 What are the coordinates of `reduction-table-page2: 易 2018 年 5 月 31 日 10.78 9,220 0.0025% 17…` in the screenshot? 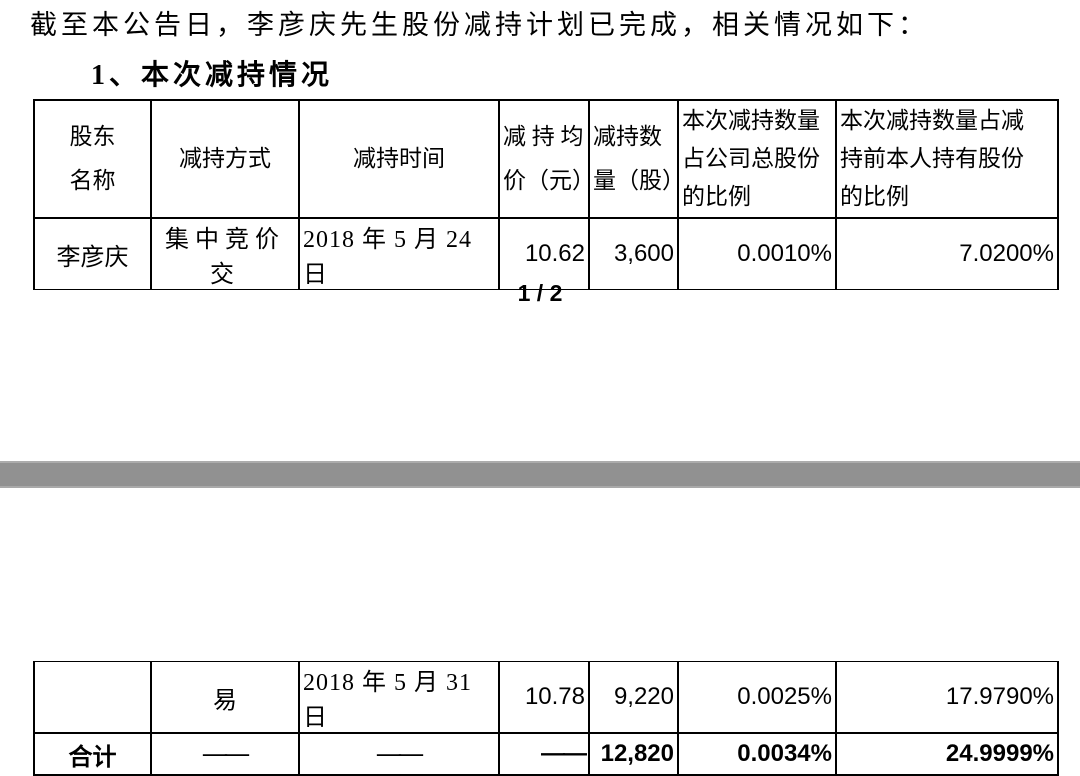 It's located at (546, 718).